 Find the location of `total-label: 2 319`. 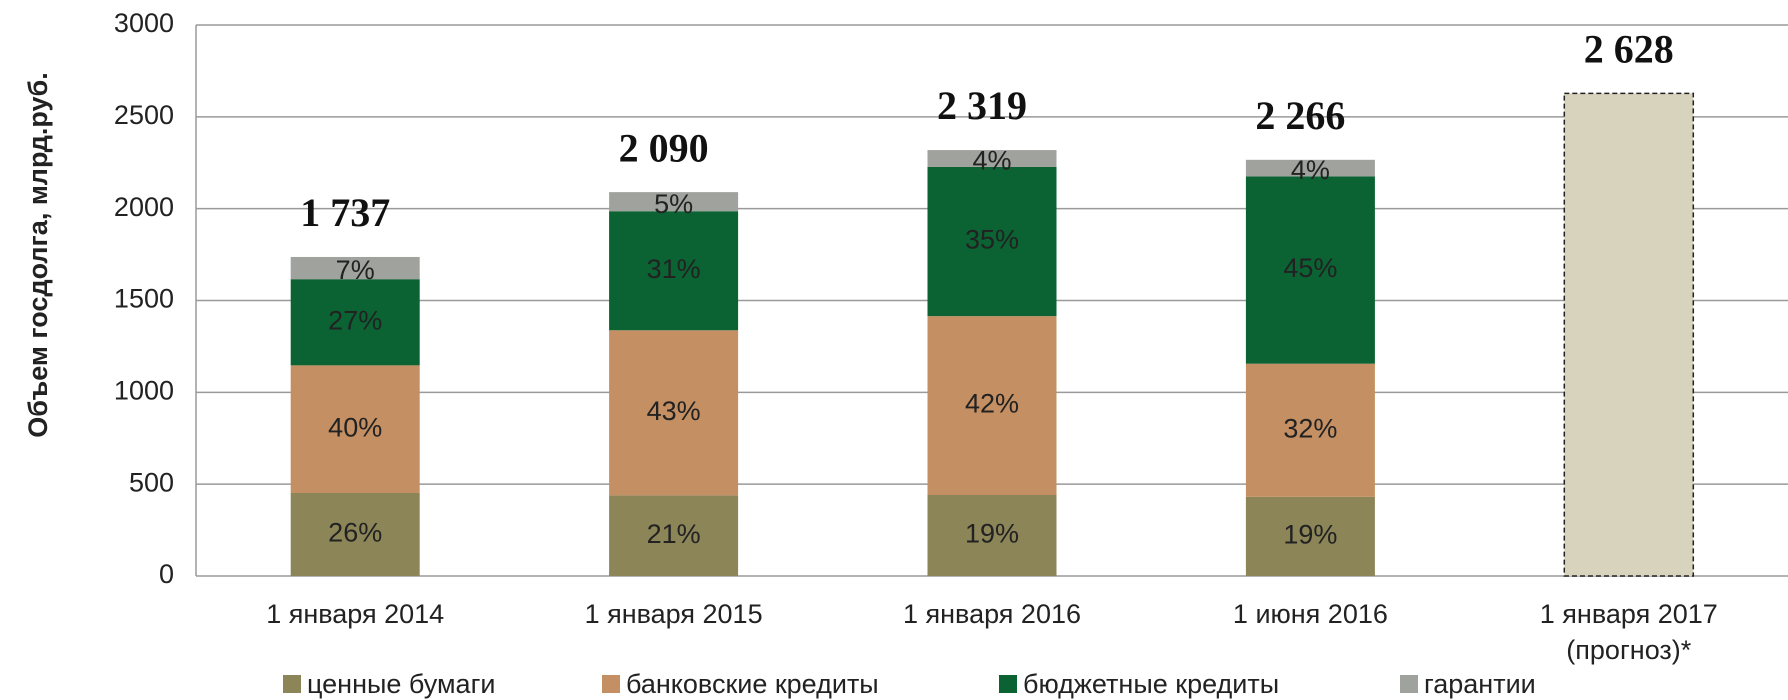

total-label: 2 319 is located at coordinates (982, 105).